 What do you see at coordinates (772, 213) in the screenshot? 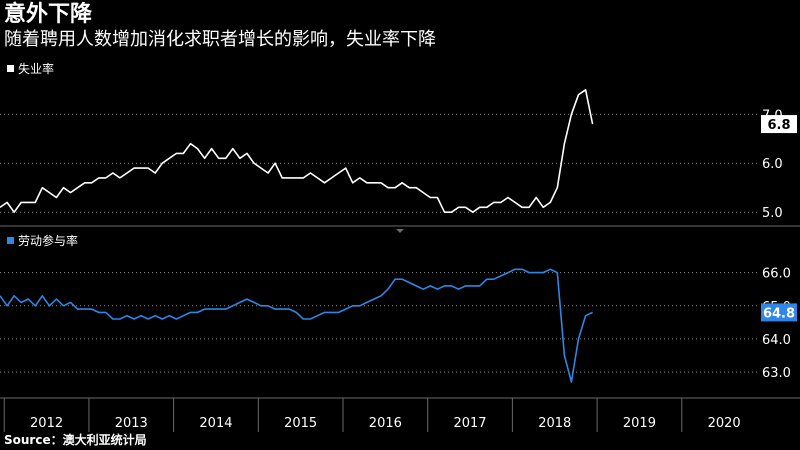
I see `y-tick-label-unemployment-0: 5.0` at bounding box center [772, 213].